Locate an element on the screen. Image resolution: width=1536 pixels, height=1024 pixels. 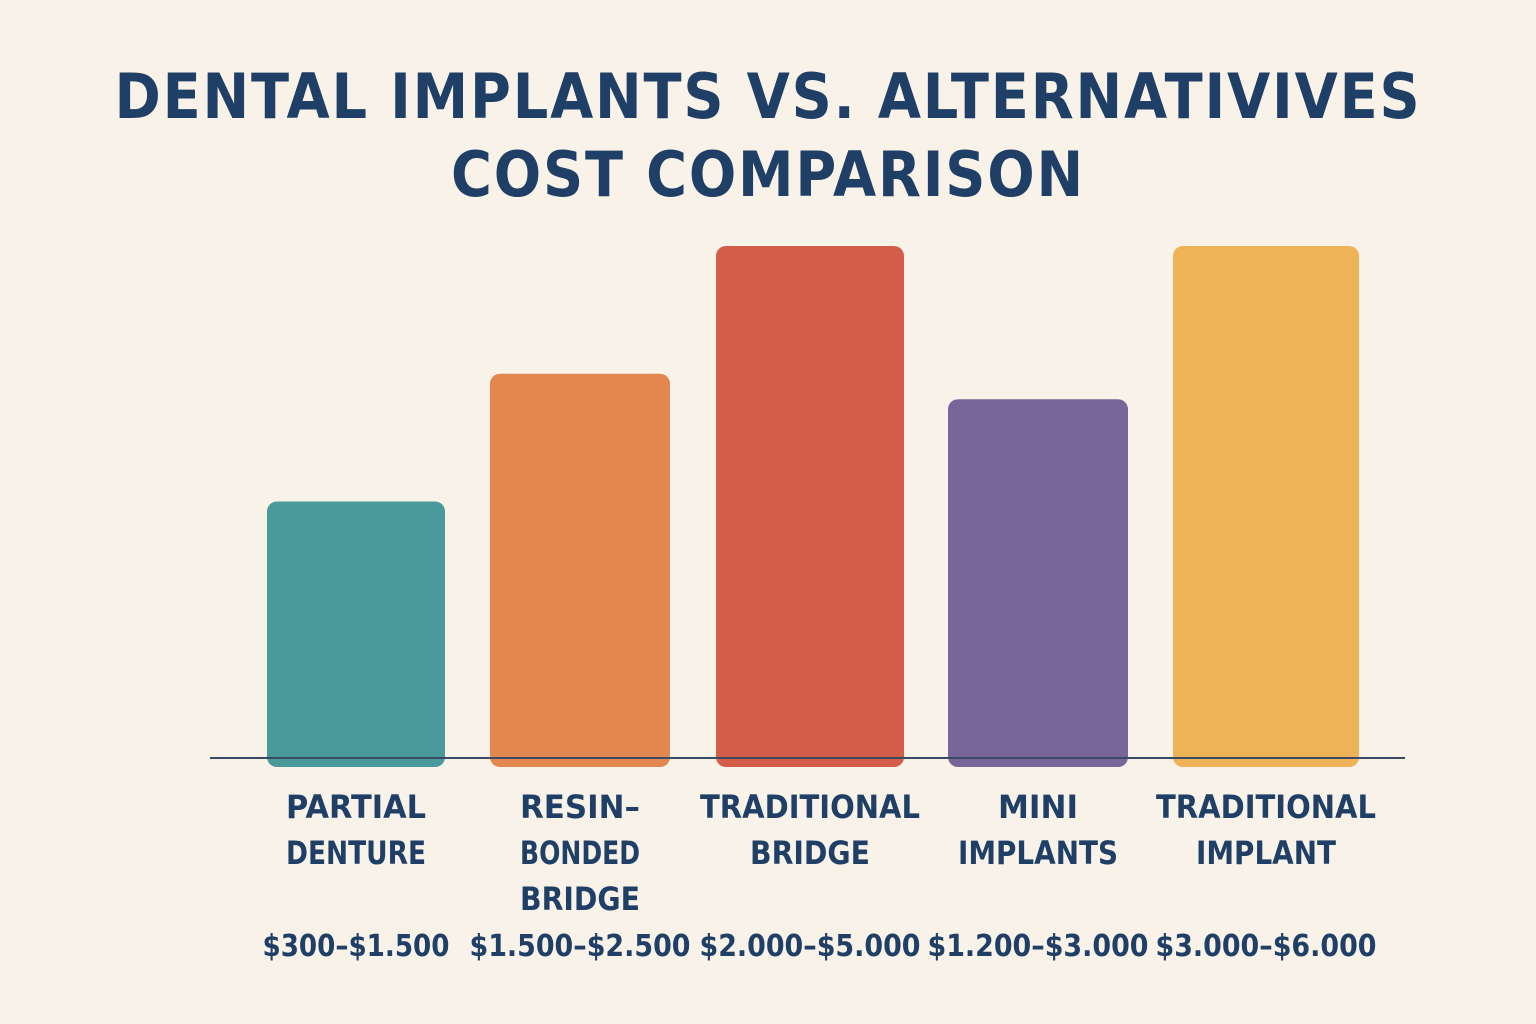
category-label-4-line-1: MINI is located at coordinates (1038, 807).